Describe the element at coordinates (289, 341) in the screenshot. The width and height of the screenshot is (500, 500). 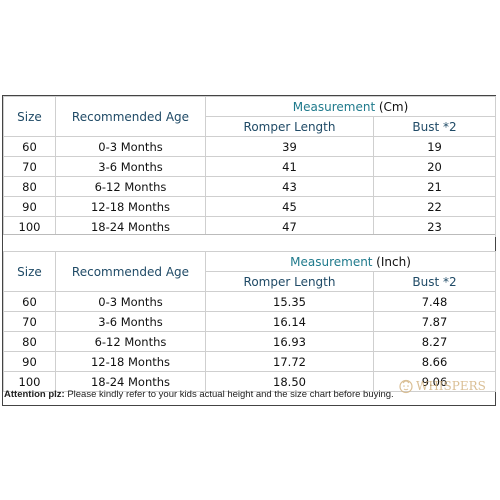
I see `cell-romper: 16.93` at that location.